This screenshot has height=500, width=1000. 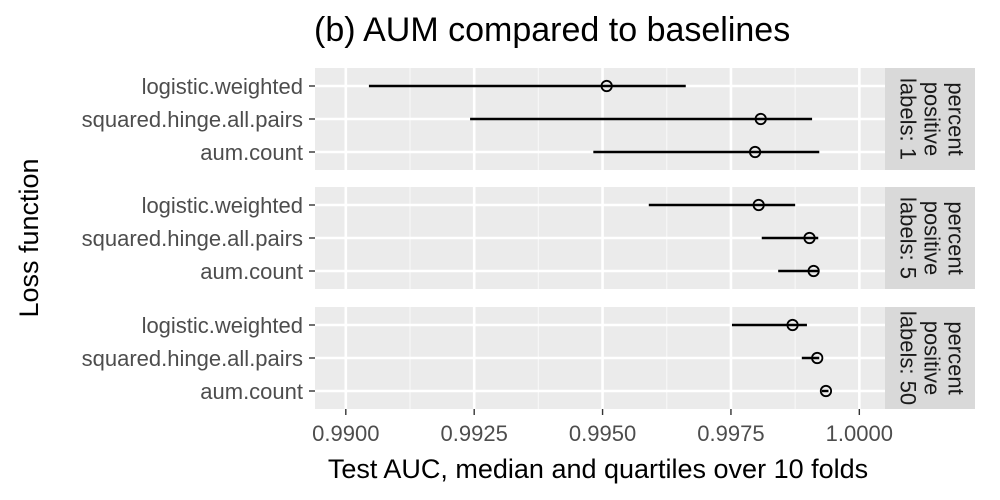 I want to click on facet-strip-label: percentpositivelabels: 5, so click(x=931, y=238).